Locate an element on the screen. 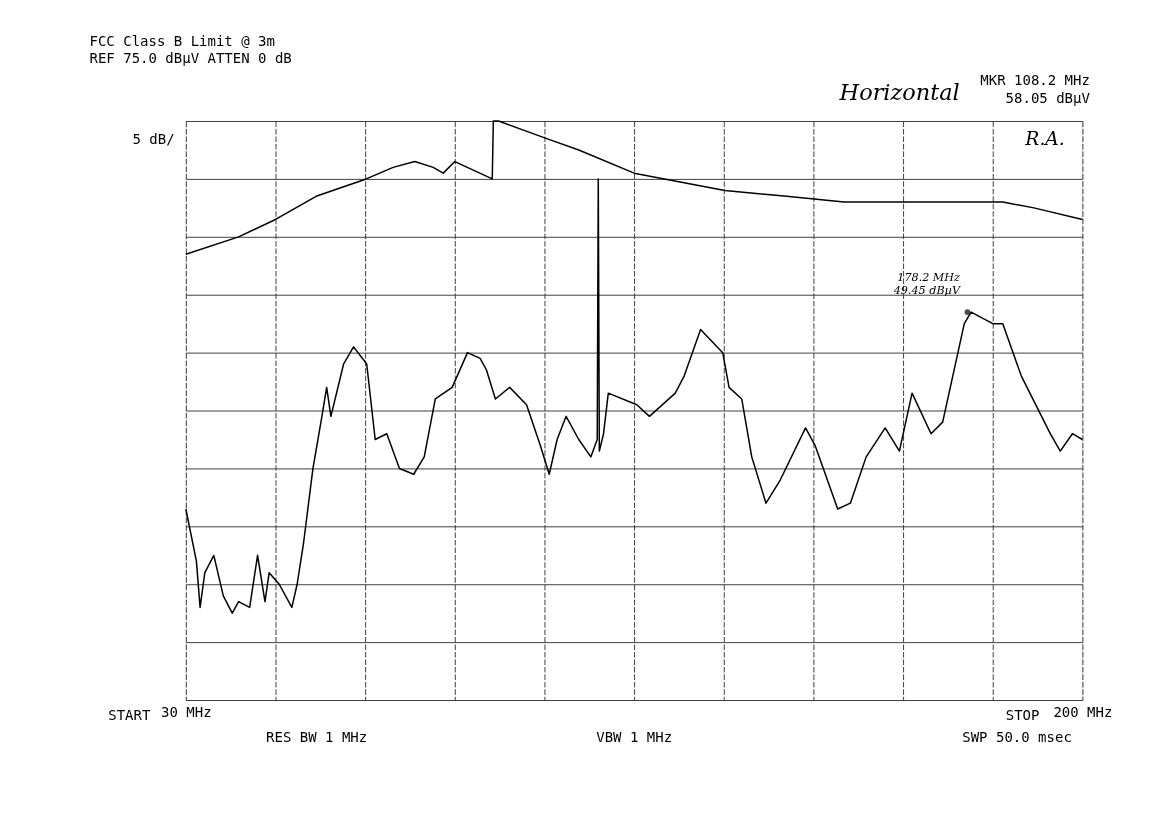 This screenshot has width=1159, height=835. chart-title: FCC Class B Limit @ 3m is located at coordinates (182, 41).